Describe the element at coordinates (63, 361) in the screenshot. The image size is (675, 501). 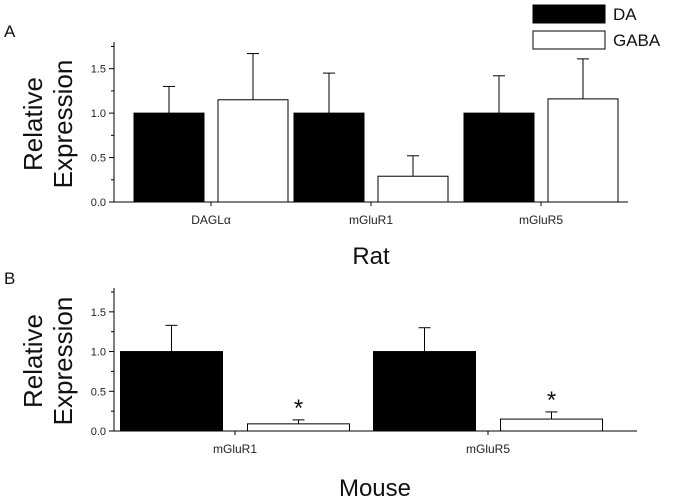
I see `y-axis-label-b-line2: Expression` at that location.